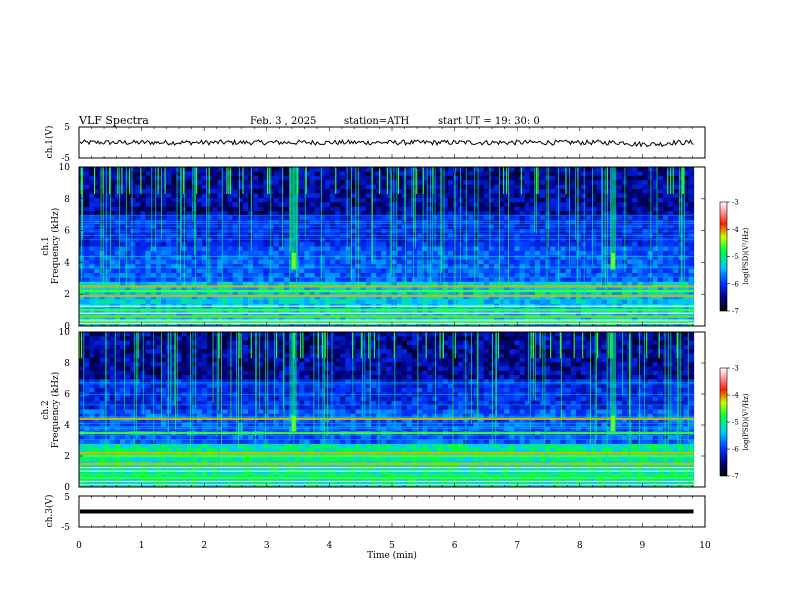 This screenshot has height=612, width=792. I want to click on ch2-spectrogram-ylabel: Frequency (kHz), so click(55, 410).